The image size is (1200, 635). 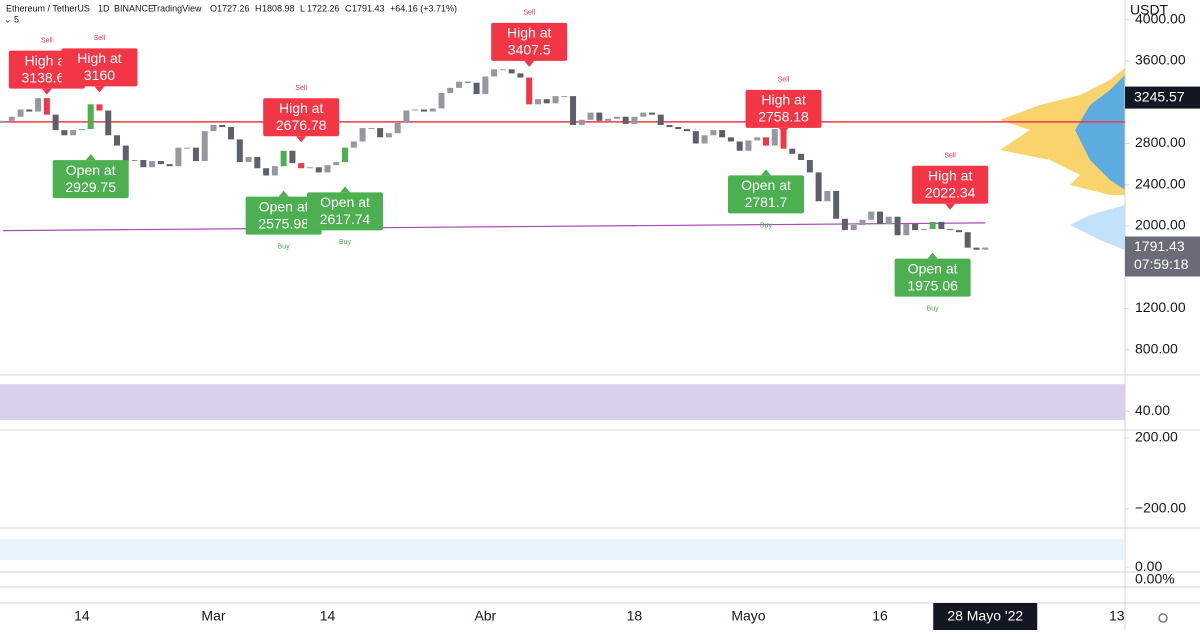 I want to click on y-tick-label: 2400.00, so click(x=1160, y=183).